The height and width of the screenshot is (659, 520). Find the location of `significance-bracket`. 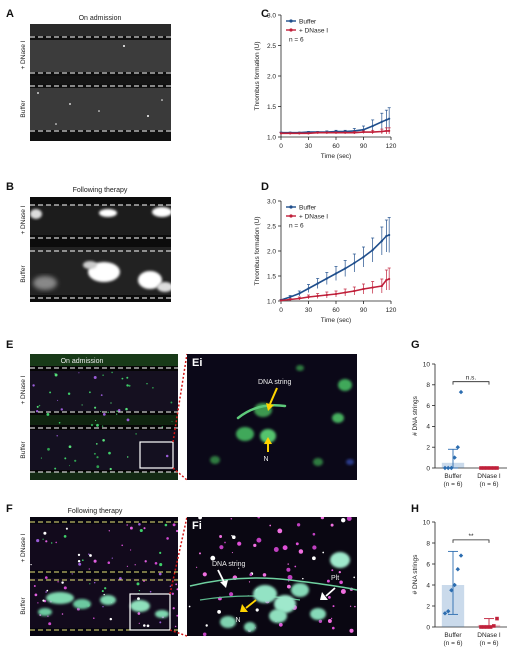

significance-bracket is located at coordinates (471, 383).